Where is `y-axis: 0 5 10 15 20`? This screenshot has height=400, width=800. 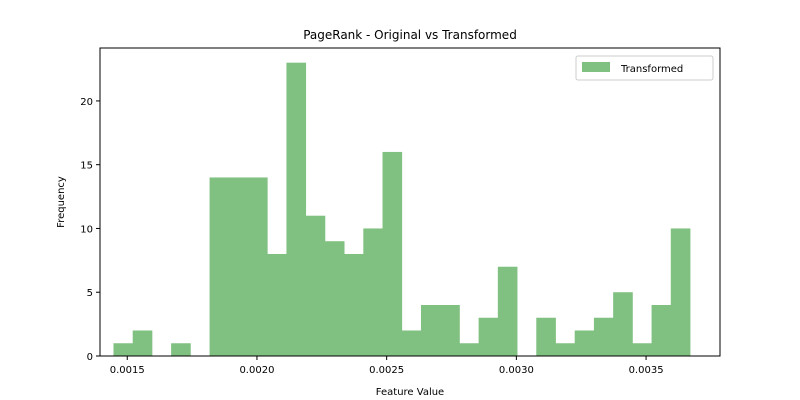 y-axis: 0 5 10 15 20 is located at coordinates (90, 230).